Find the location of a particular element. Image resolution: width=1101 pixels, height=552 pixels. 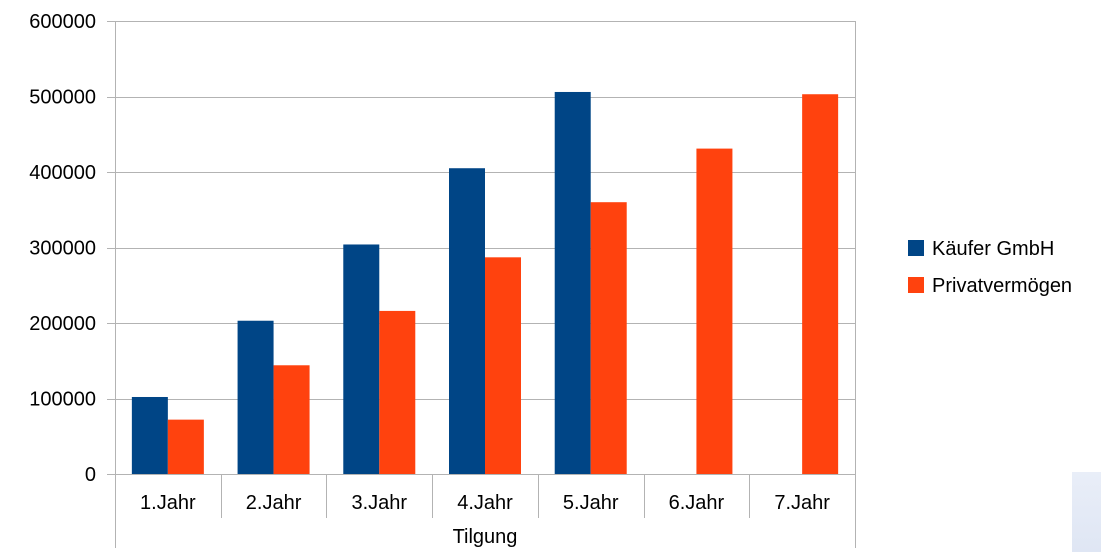

legend: Käufer GmbH Privatvermögen is located at coordinates (990, 267).